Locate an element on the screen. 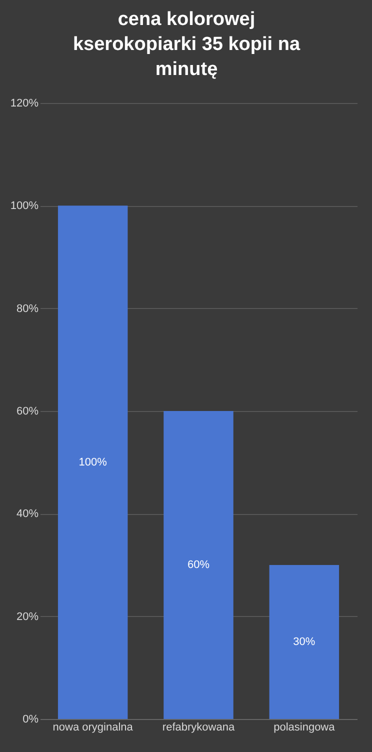 The height and width of the screenshot is (752, 372). y-tick-label: 40% is located at coordinates (27, 514).